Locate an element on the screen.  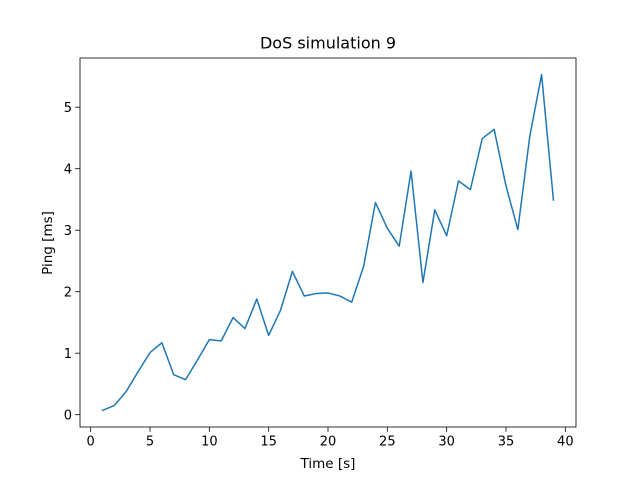
x-tick-label: 10 is located at coordinates (209, 442).